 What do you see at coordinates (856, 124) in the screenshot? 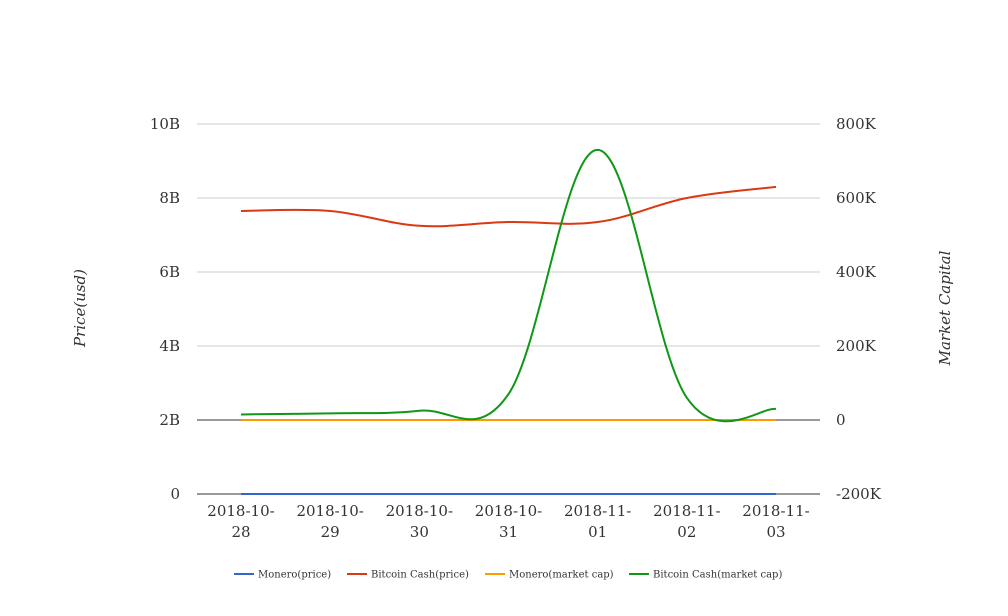
I see `right-tick-label: 800K` at bounding box center [856, 124].